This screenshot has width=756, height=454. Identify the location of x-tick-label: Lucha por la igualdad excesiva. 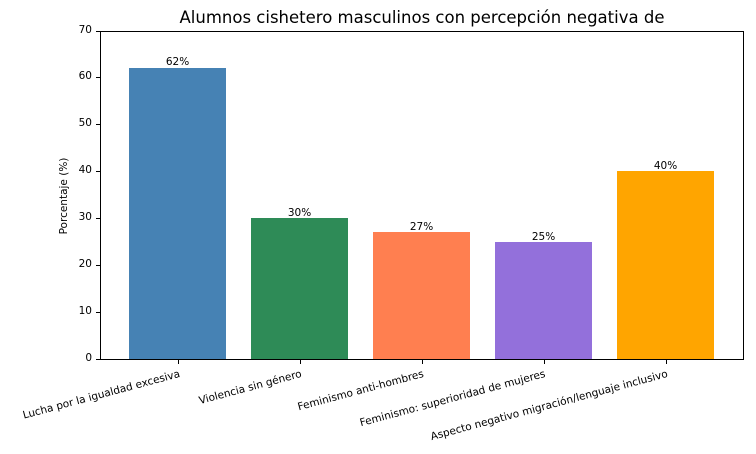
(101, 395).